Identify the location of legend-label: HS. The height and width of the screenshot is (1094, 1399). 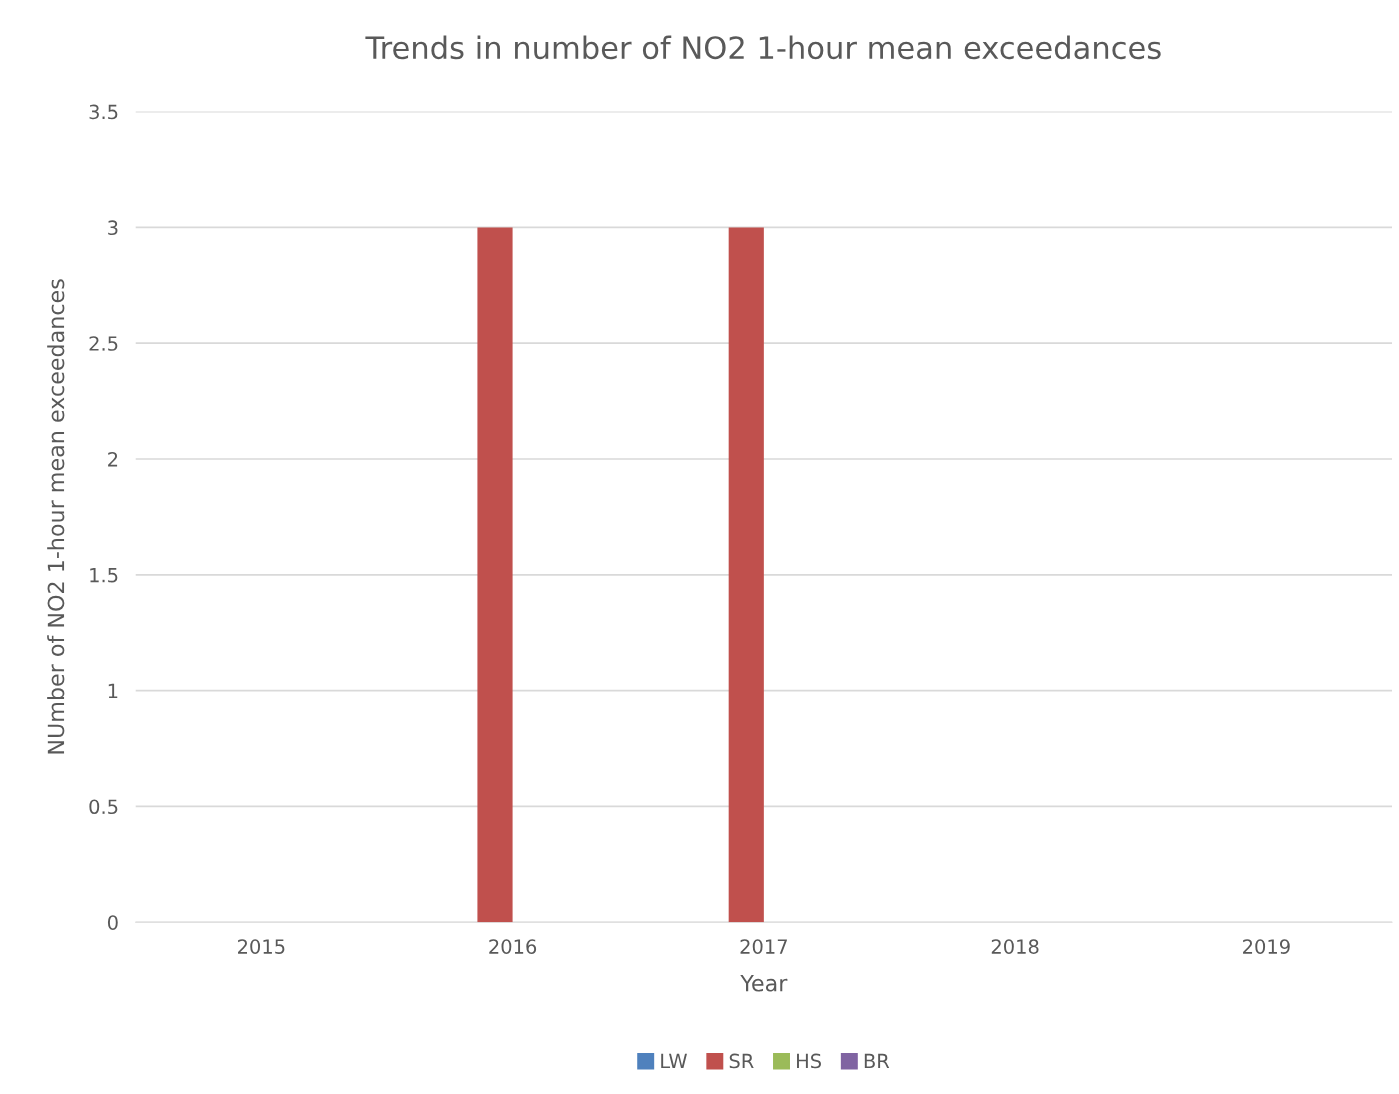
(809, 1061).